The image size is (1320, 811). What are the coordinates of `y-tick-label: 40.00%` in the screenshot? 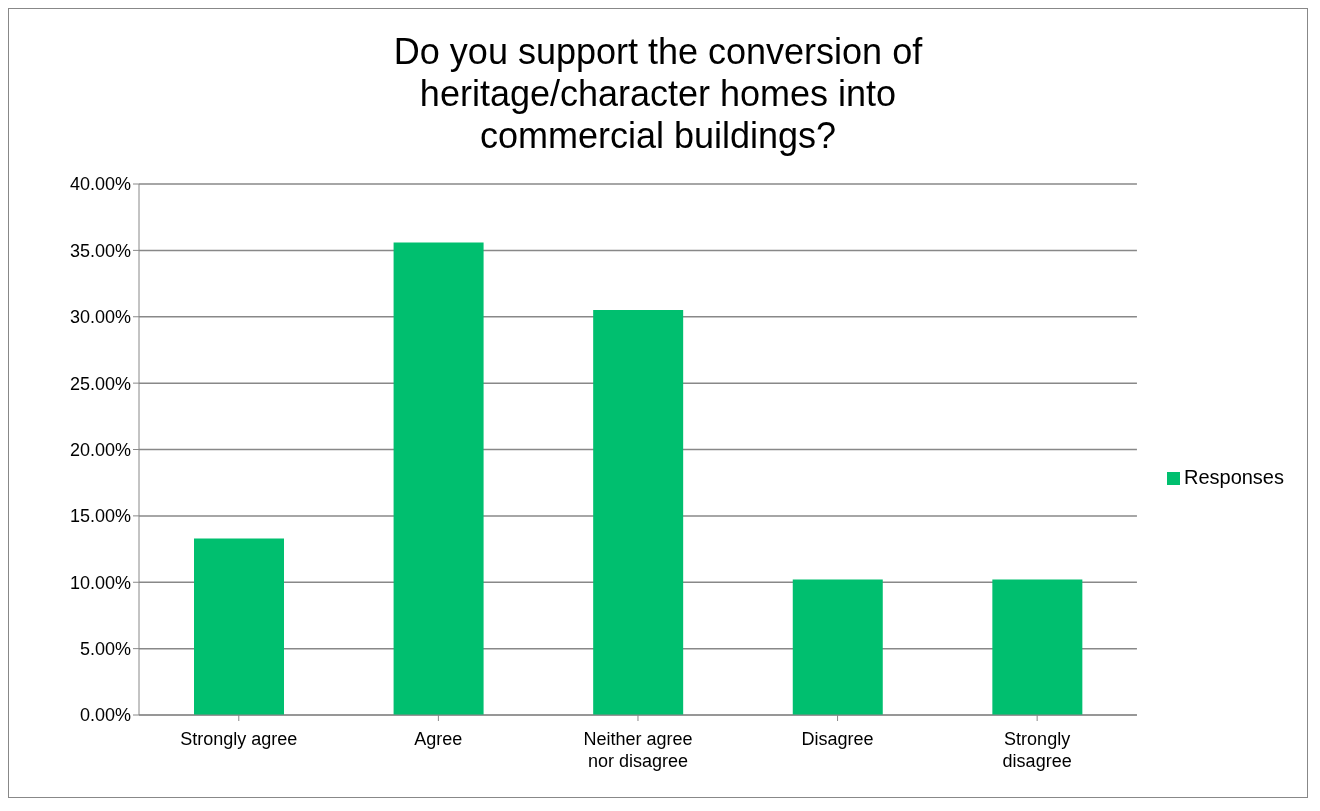 It's located at (100, 184).